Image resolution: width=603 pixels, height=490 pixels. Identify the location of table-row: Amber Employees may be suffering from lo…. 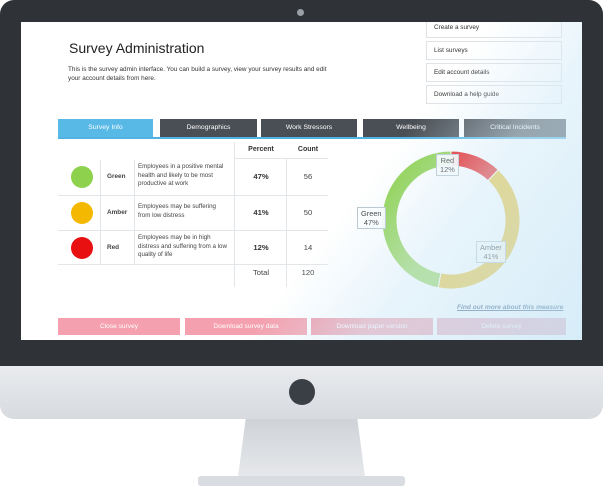
(193, 213).